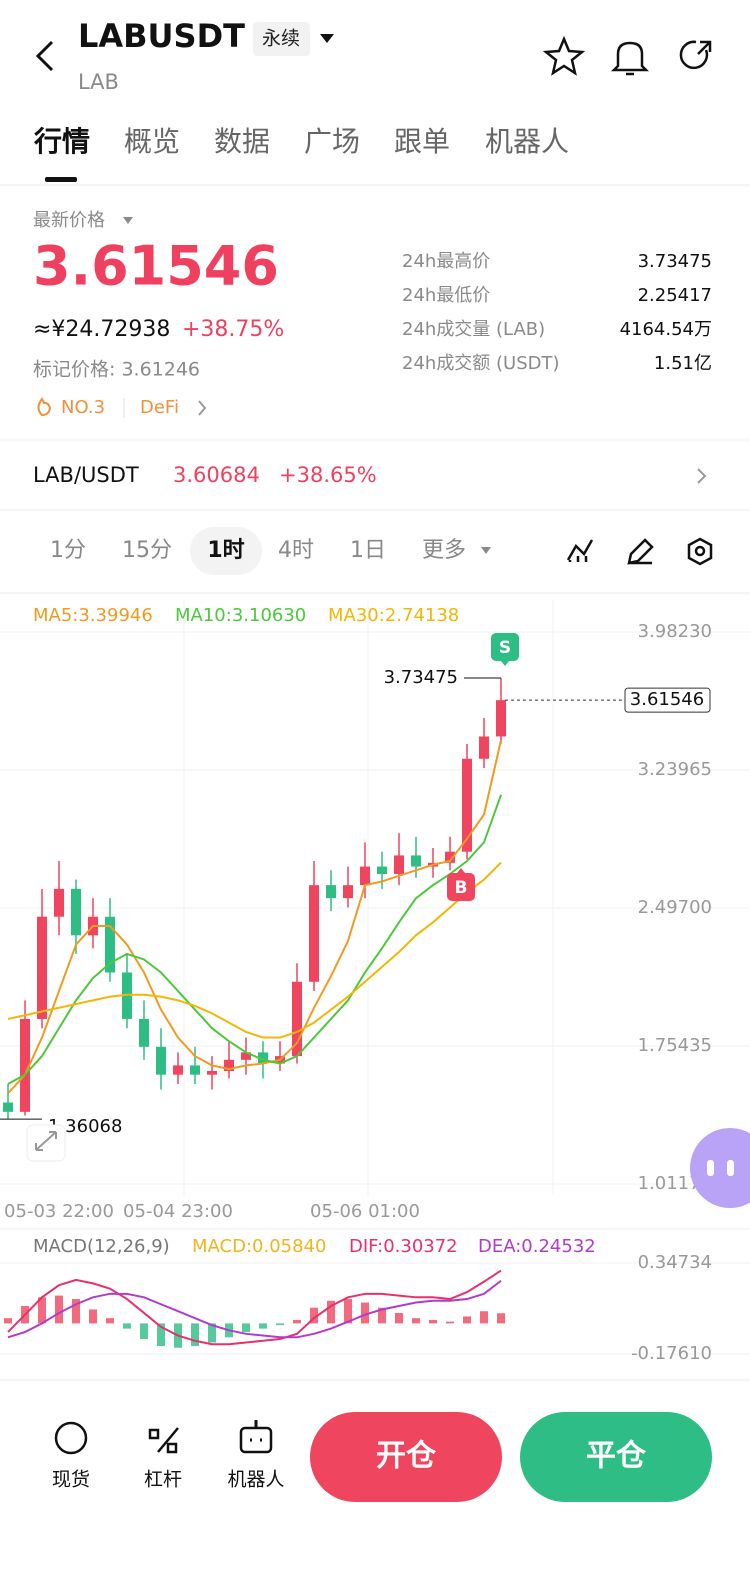 This screenshot has width=750, height=1579. What do you see at coordinates (147, 550) in the screenshot?
I see `interval: 15分` at bounding box center [147, 550].